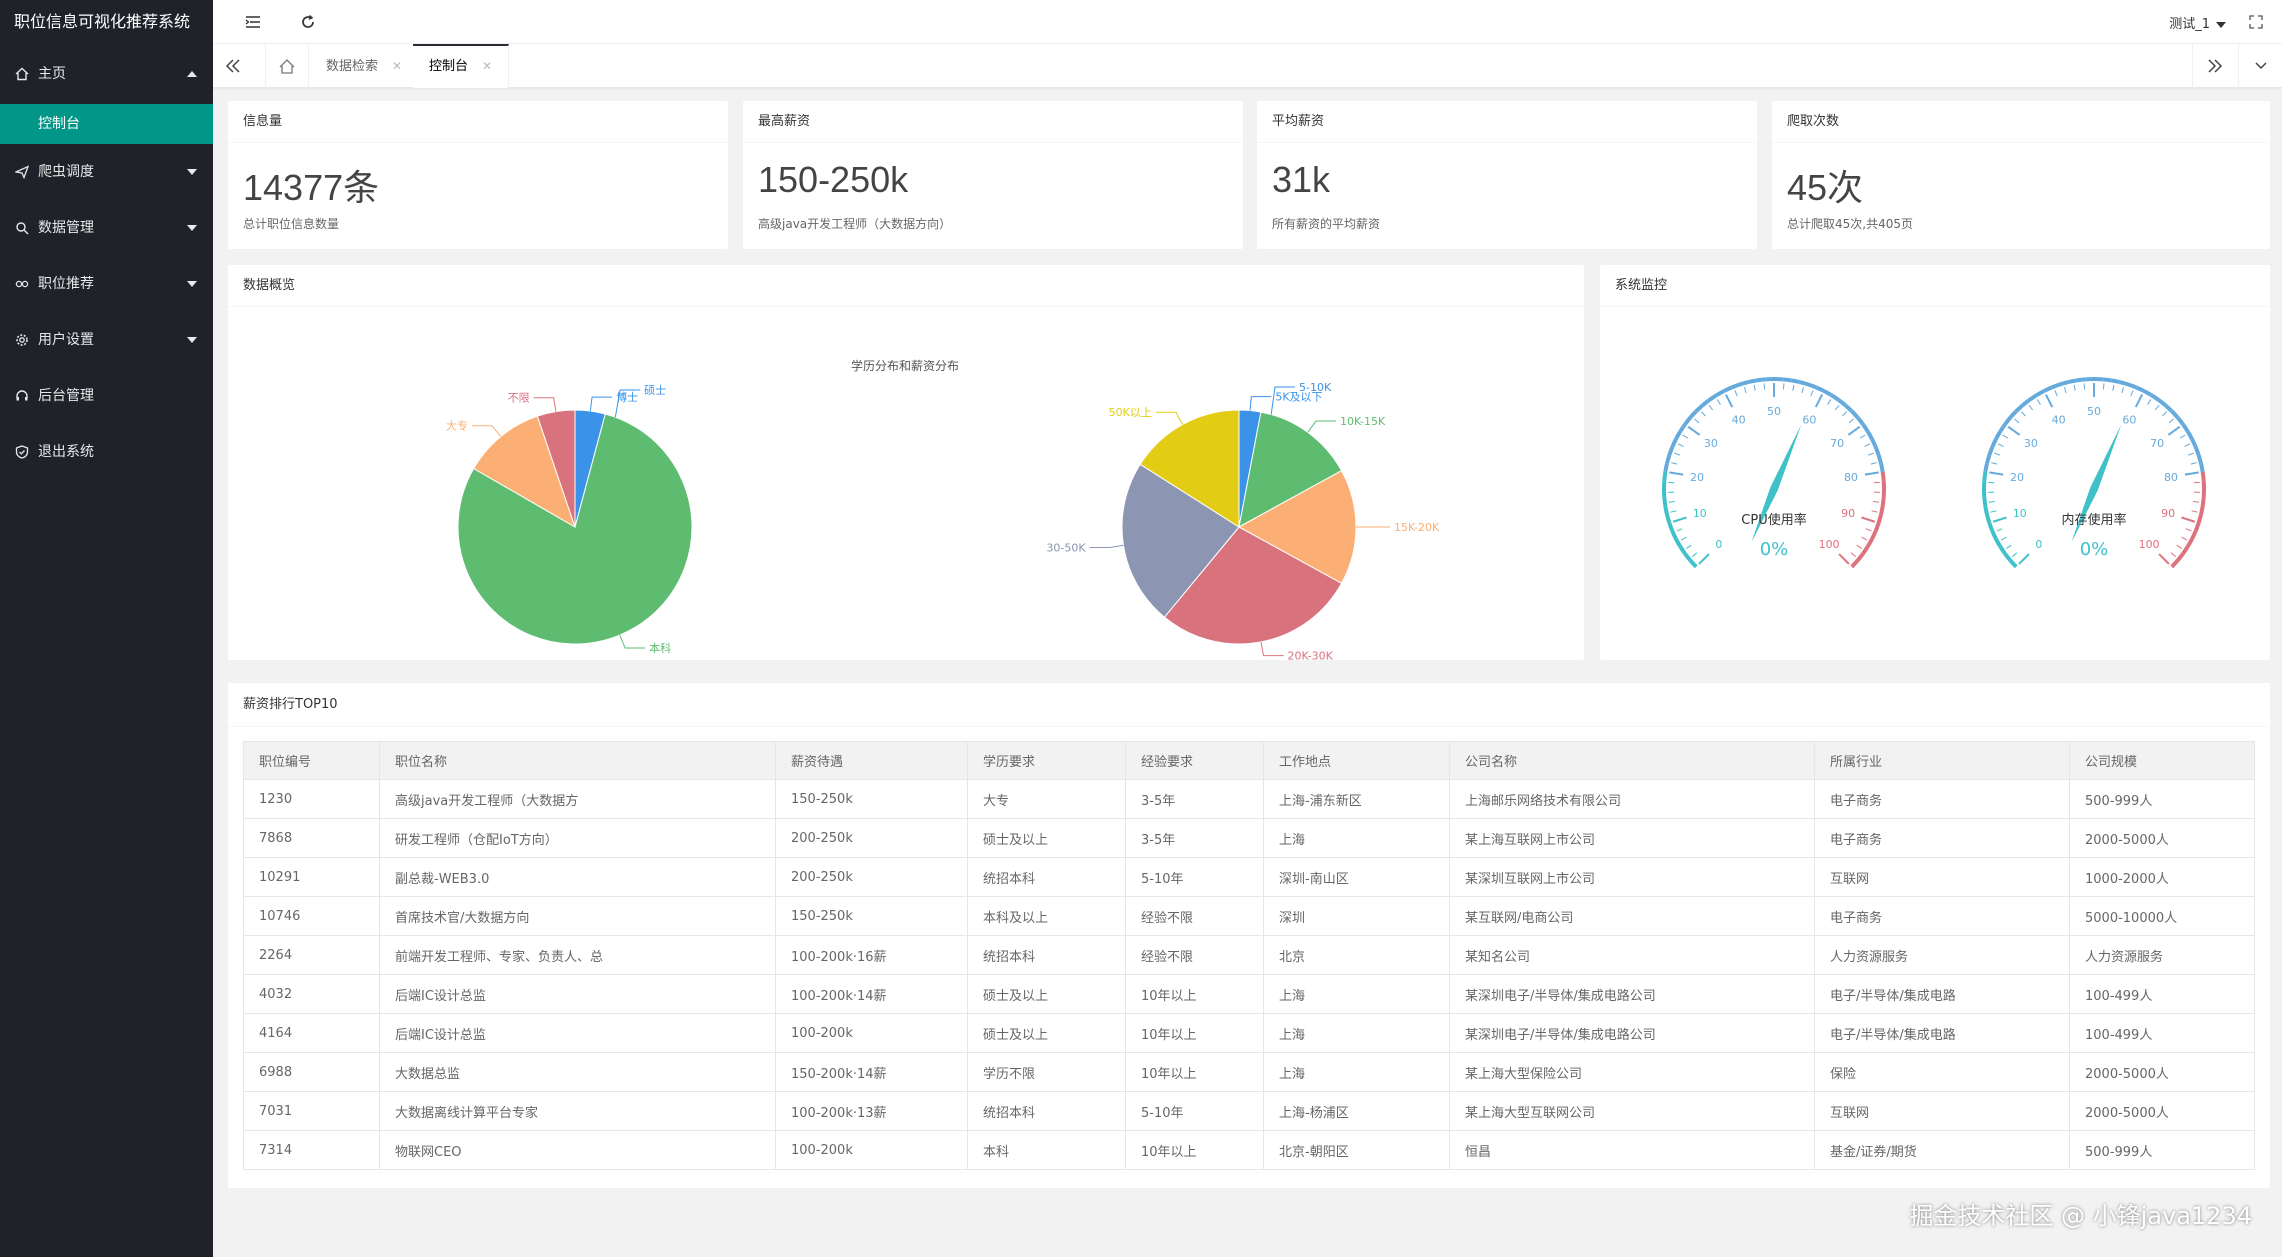  I want to click on sidebar-subitem-console: 控制台, so click(106, 124).